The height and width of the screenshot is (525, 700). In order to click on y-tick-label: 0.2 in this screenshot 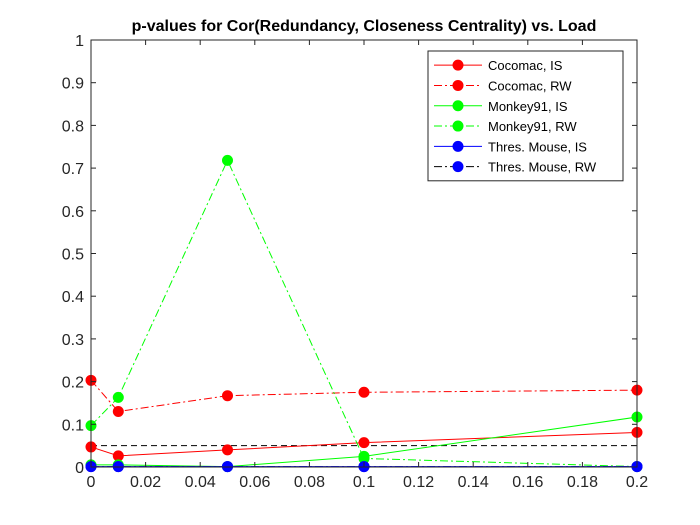, I will do `click(73, 383)`.